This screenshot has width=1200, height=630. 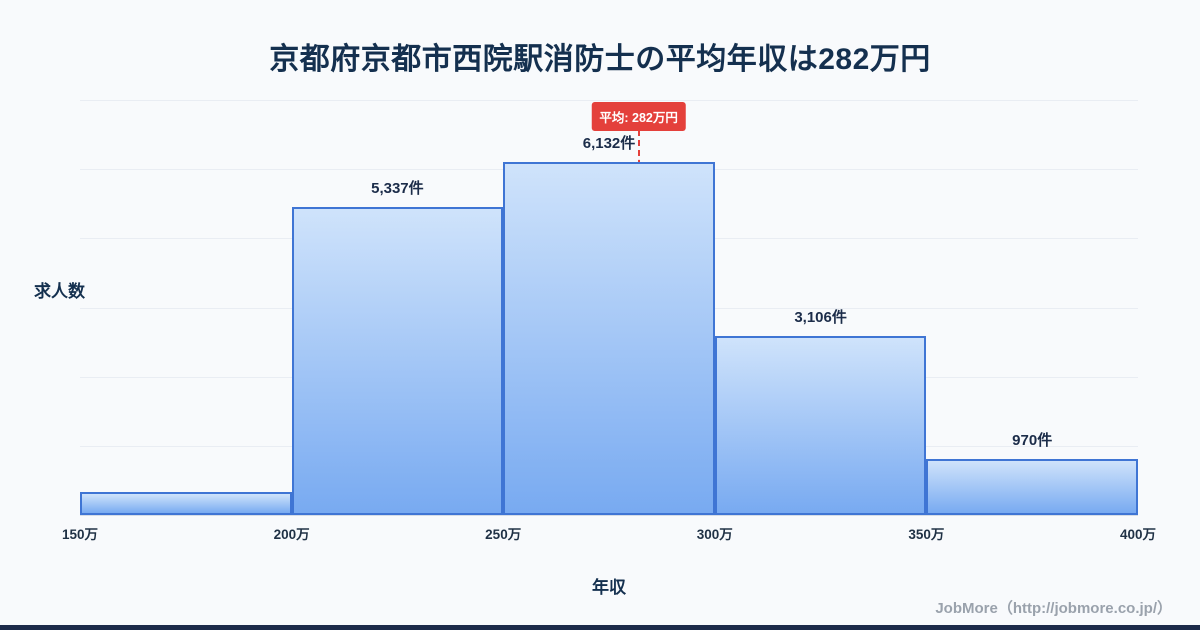 I want to click on x-axis-ticks: 150万 200万 250万 300万 350万 400万, so click(x=609, y=533).